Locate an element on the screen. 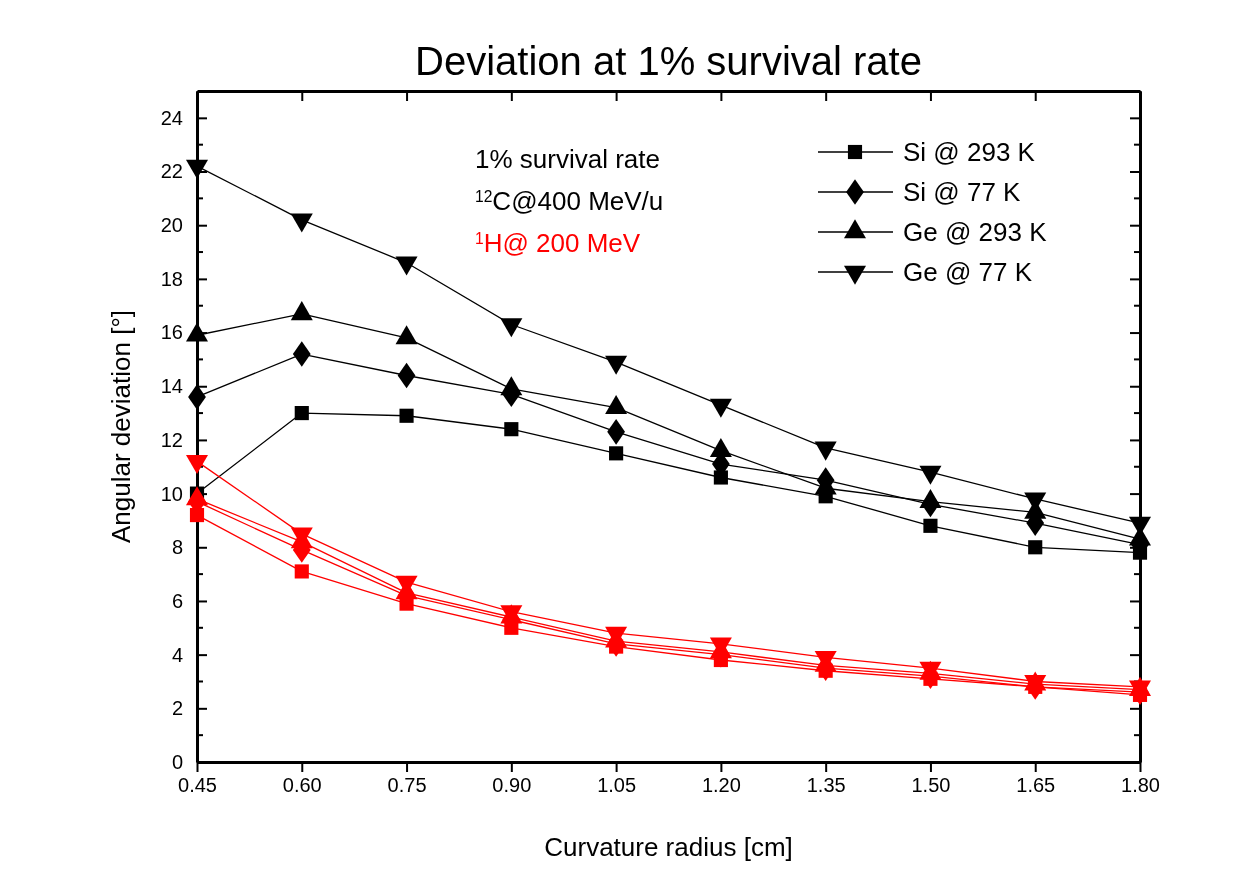 Image resolution: width=1253 pixels, height=891 pixels. legend-label: Ge @ 77 K is located at coordinates (968, 272).